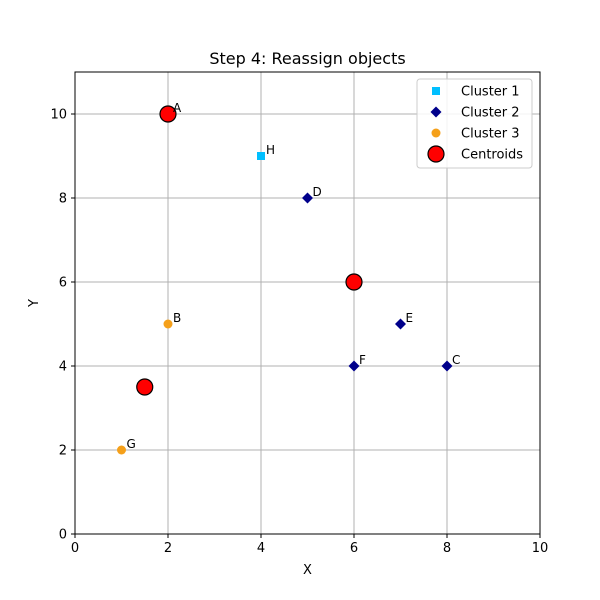 This screenshot has width=600, height=600. I want to click on x-tick-label: 0, so click(75, 548).